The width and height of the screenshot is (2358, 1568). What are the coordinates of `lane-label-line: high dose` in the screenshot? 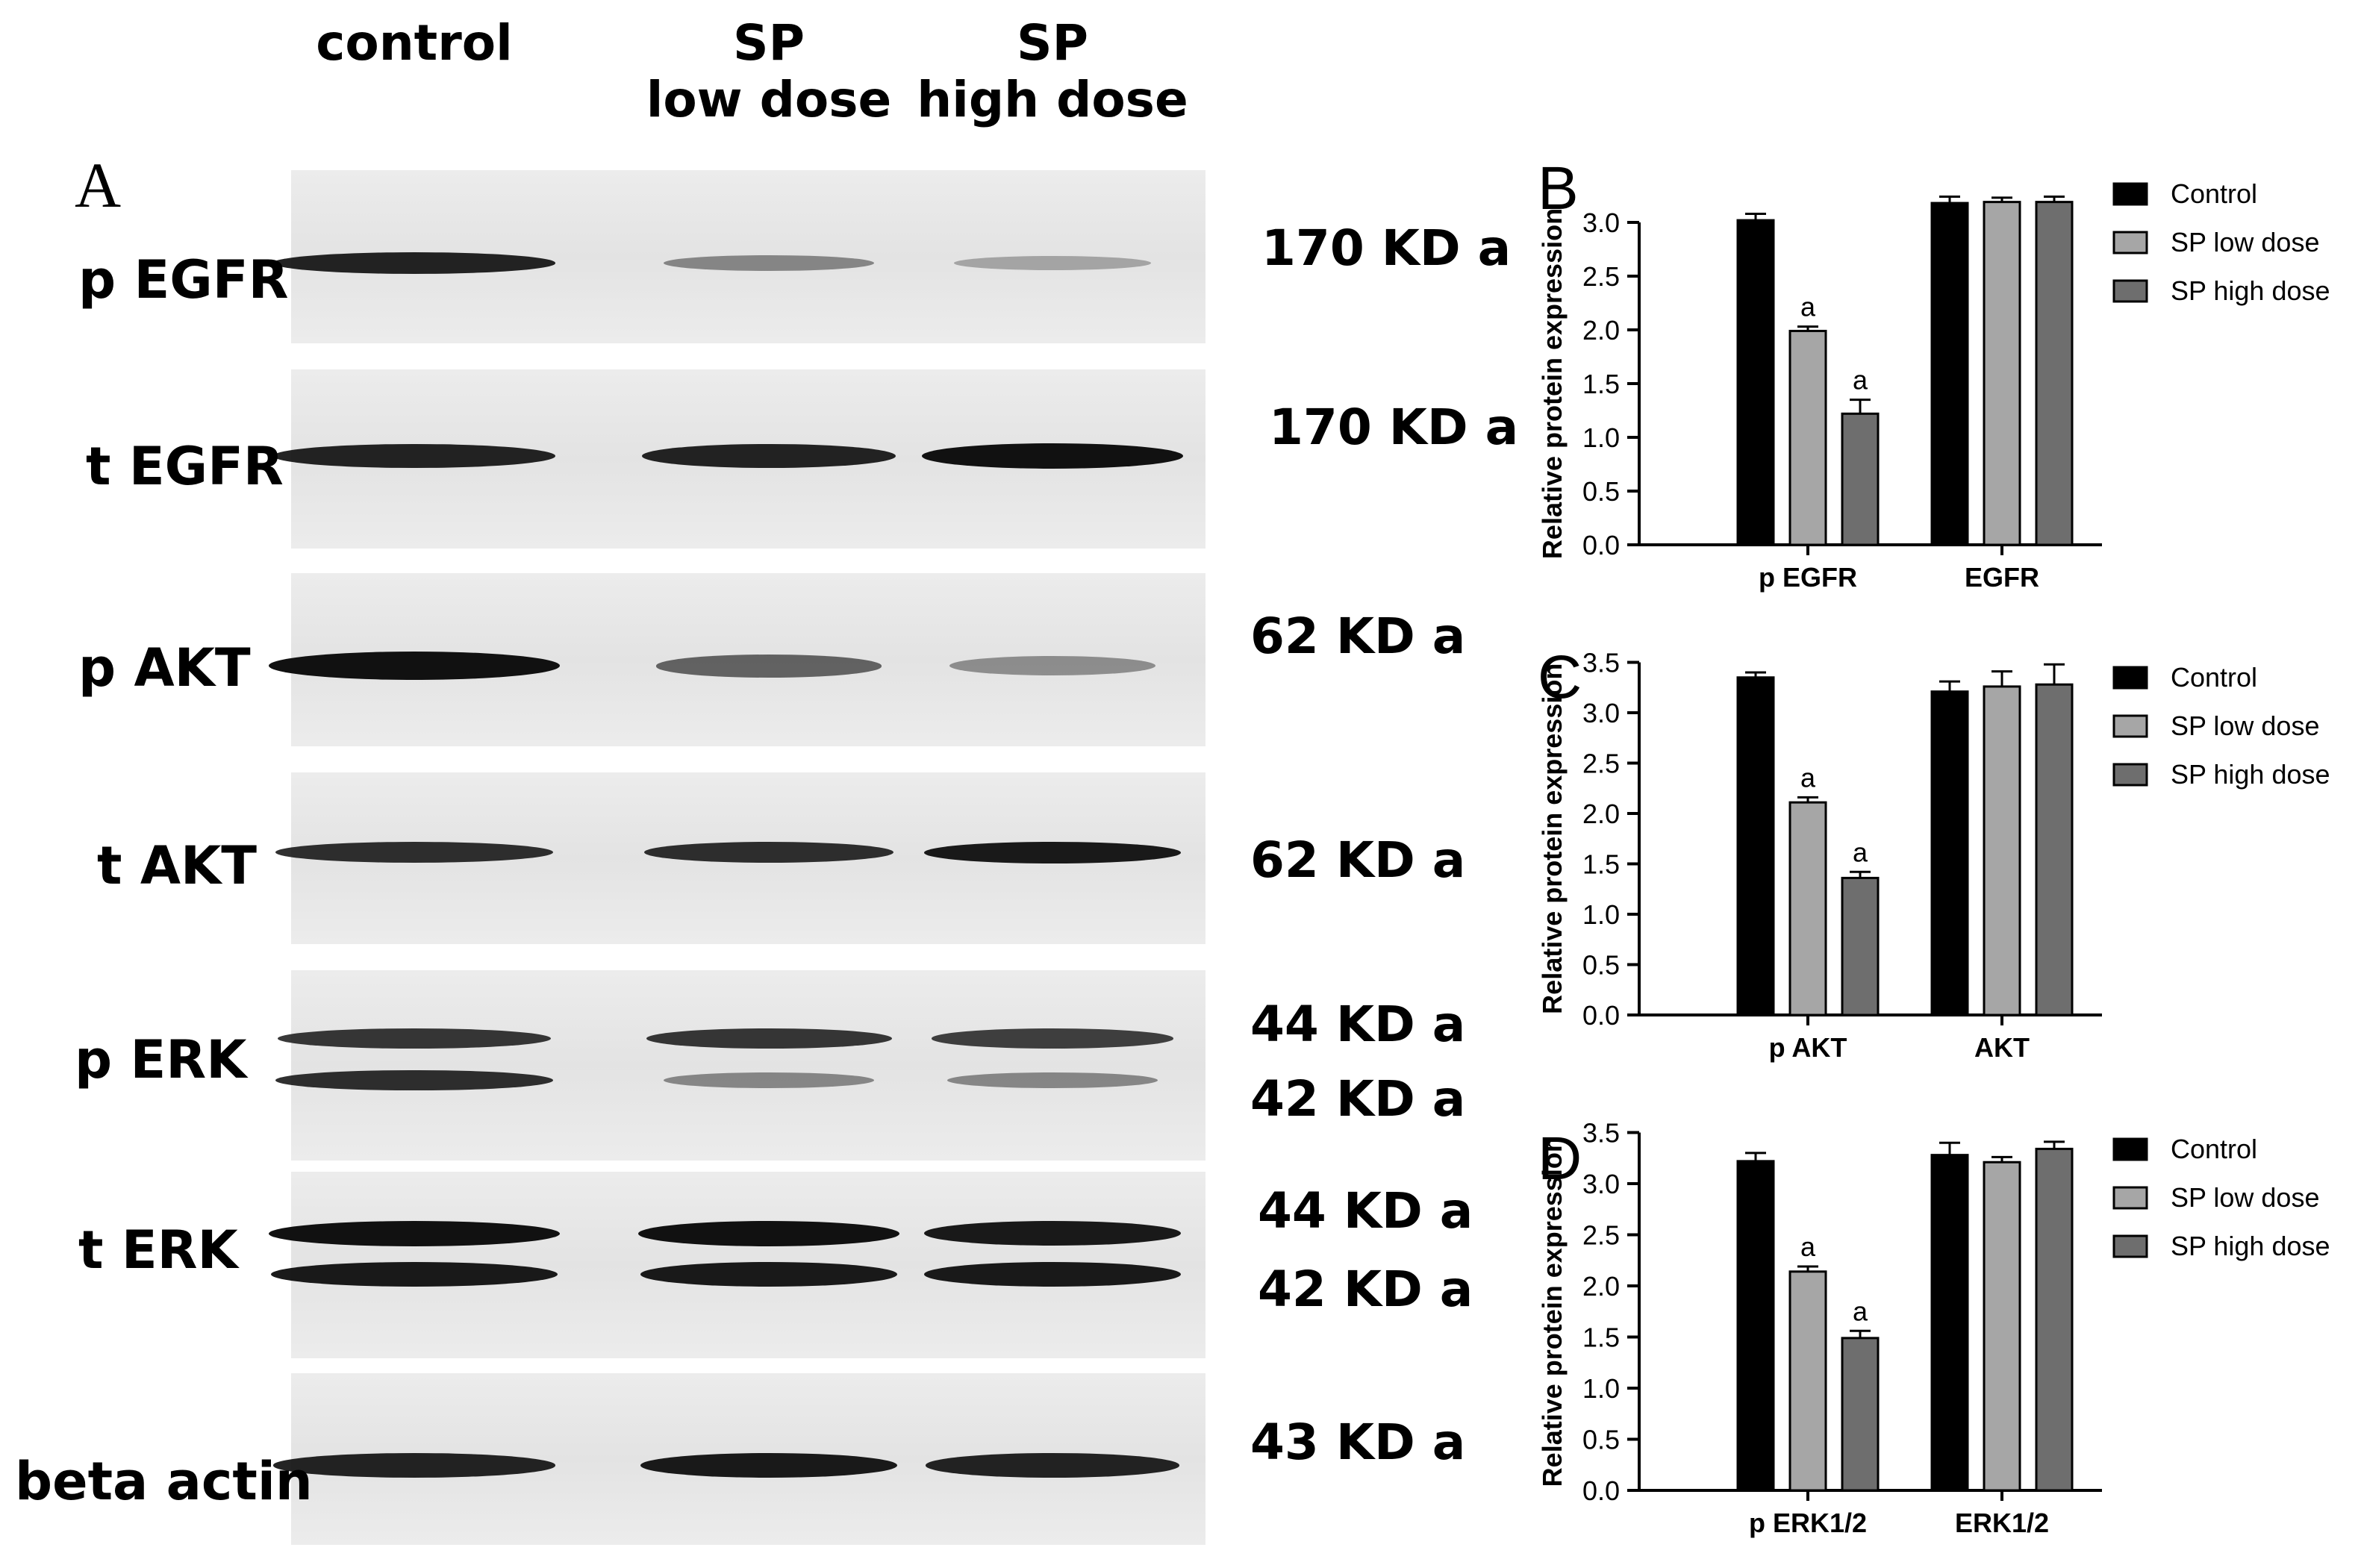 It's located at (1052, 99).